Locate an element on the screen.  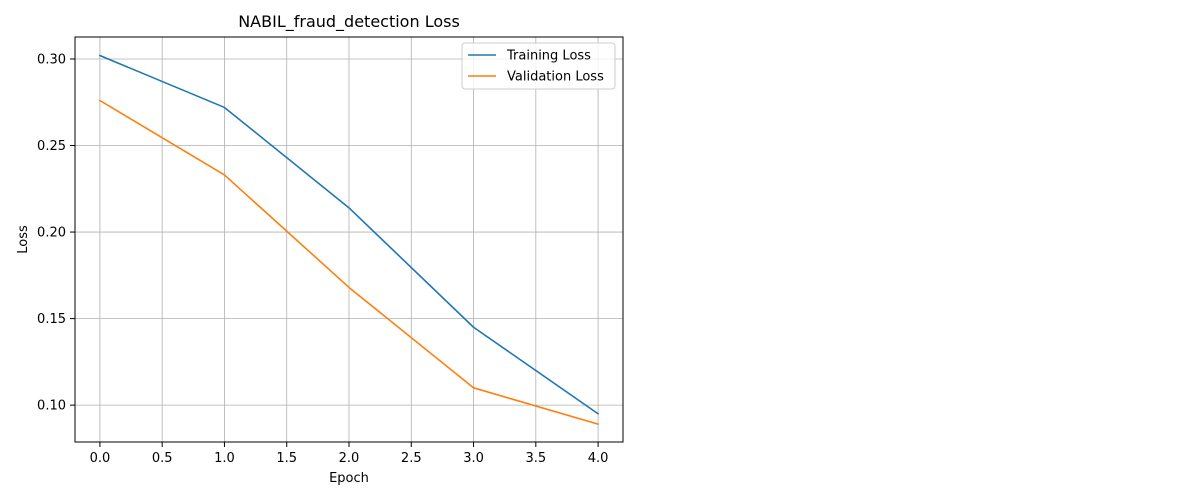
x-tick-label: 3.5 is located at coordinates (535, 458).